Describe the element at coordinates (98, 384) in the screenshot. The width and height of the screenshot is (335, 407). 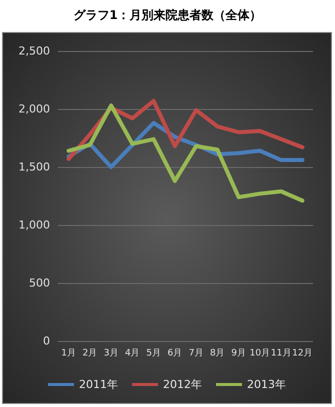
I see `legend-label: 2011年` at that location.